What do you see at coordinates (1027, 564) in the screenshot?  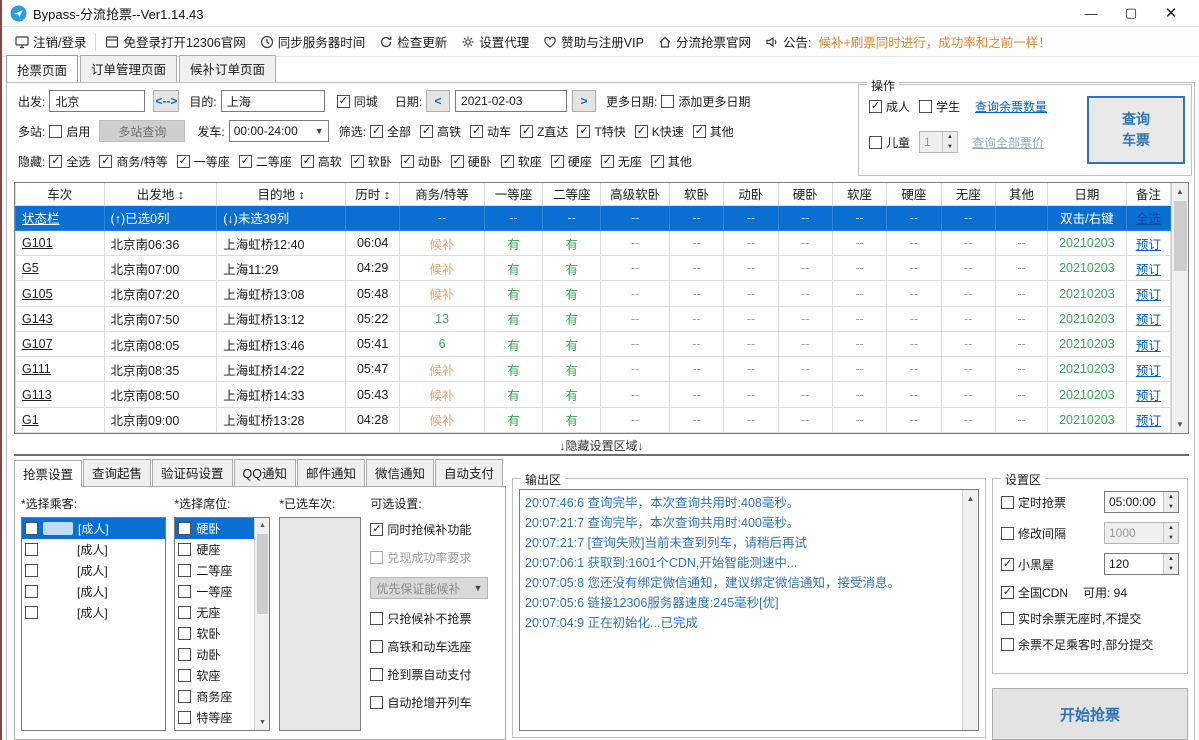 I see `blackroom-checkbox: 小黑屋` at bounding box center [1027, 564].